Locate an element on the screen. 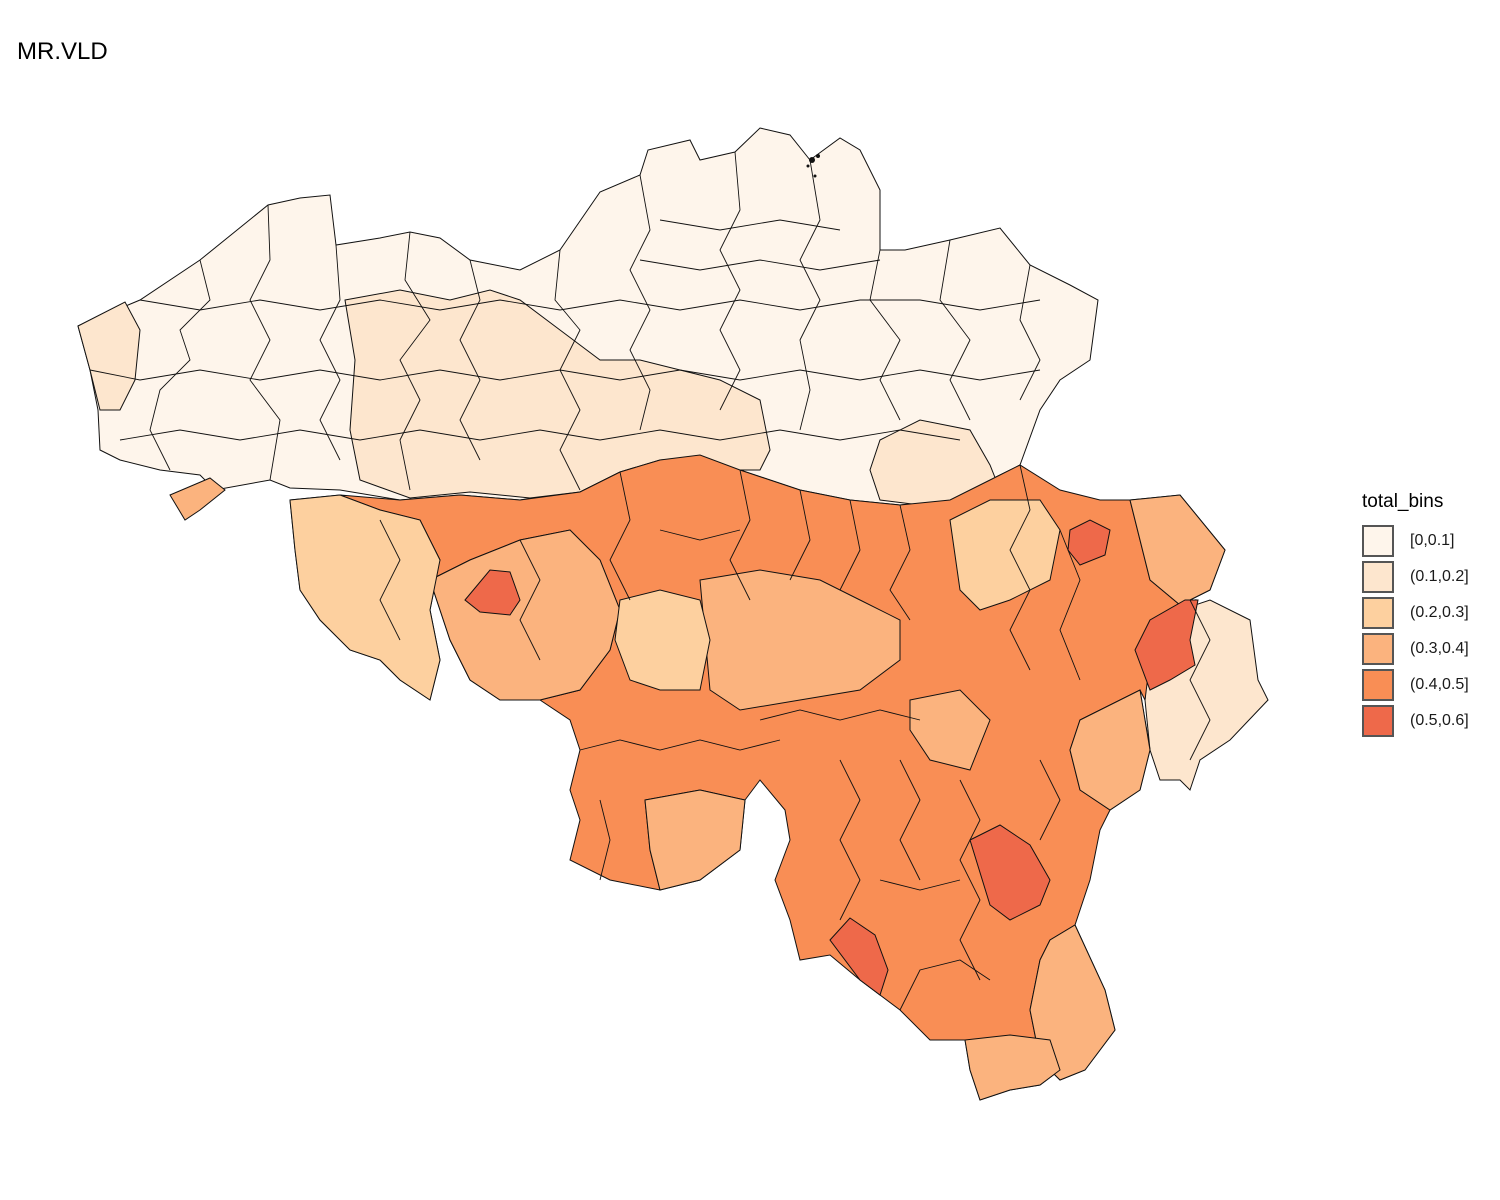 This screenshot has height=1200, width=1500. legend-item: [0,0.1] is located at coordinates (1415, 541).